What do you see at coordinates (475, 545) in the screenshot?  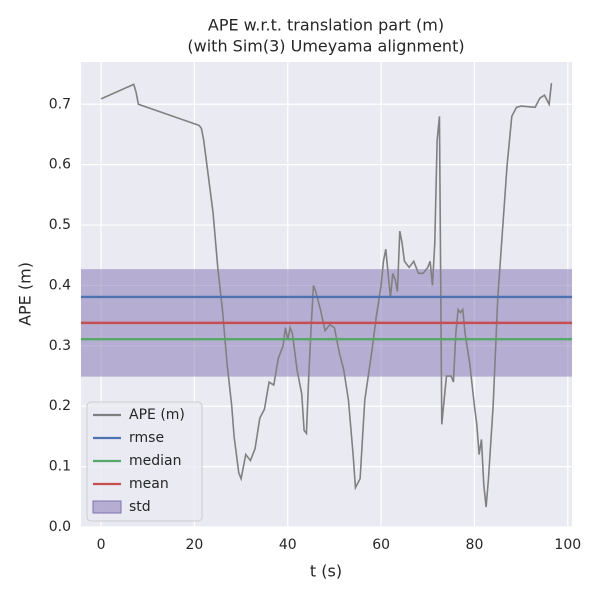 I see `x-tick-label: 80` at bounding box center [475, 545].